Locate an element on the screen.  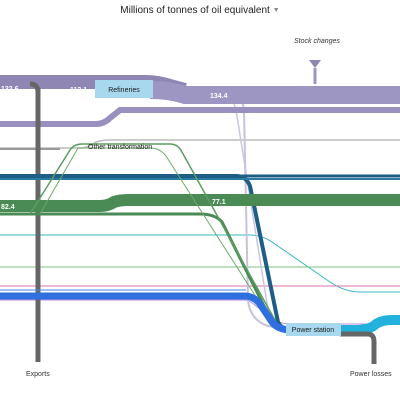
other-transformation-label: Other transformation is located at coordinates (120, 147).